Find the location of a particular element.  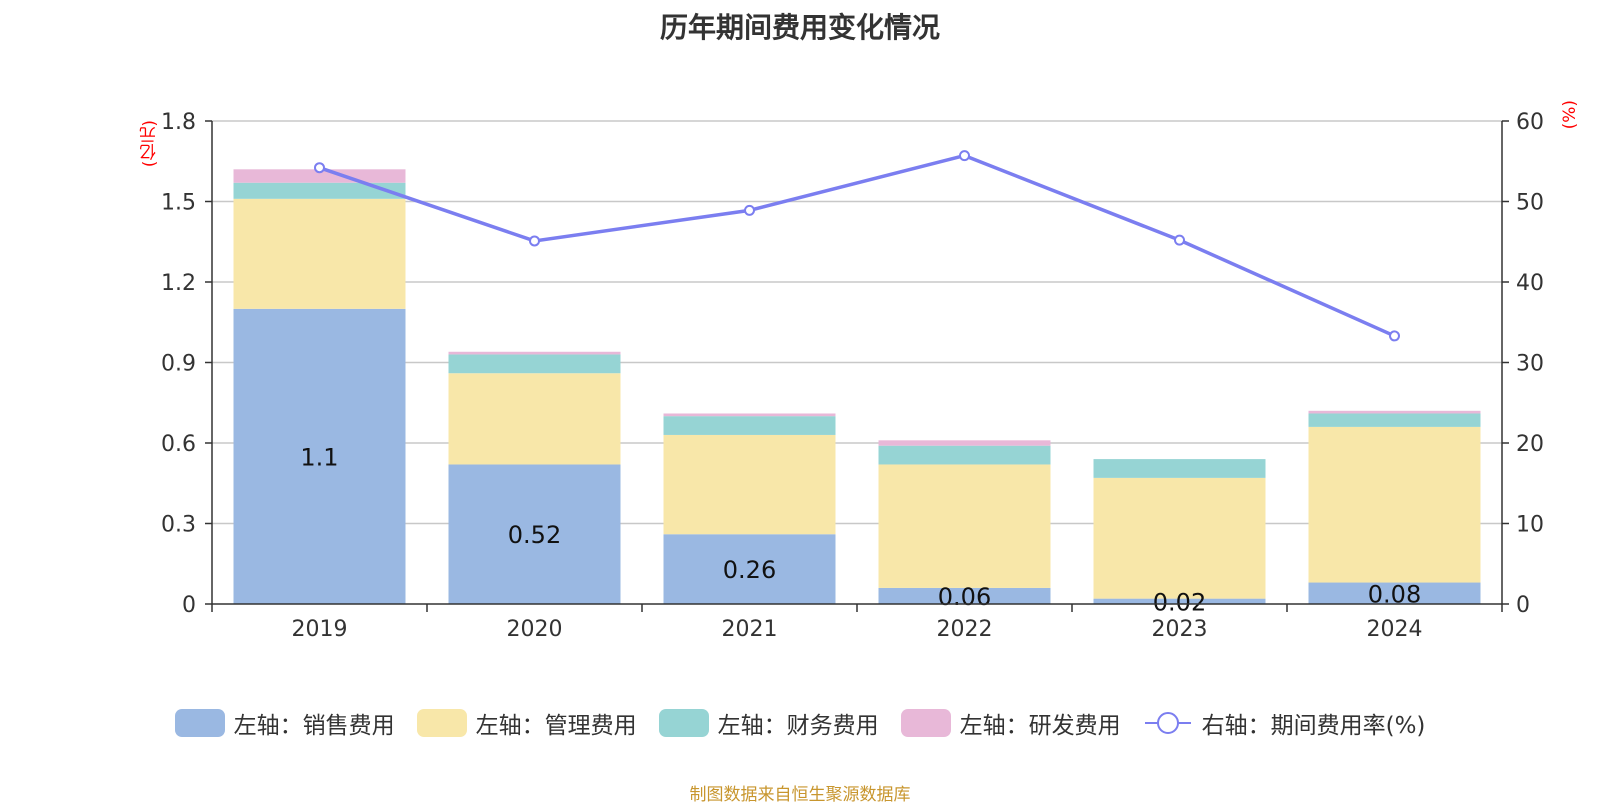

bar-segment-s2-2019 is located at coordinates (319, 190).